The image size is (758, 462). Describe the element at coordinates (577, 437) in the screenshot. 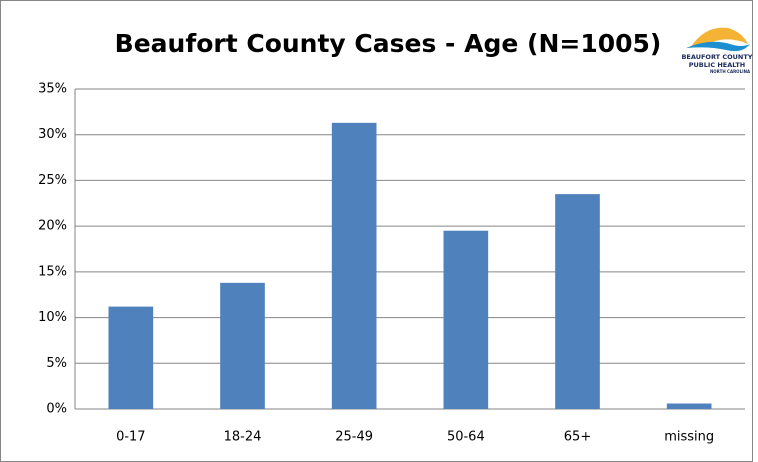

I see `x-tick-label: 65+` at that location.